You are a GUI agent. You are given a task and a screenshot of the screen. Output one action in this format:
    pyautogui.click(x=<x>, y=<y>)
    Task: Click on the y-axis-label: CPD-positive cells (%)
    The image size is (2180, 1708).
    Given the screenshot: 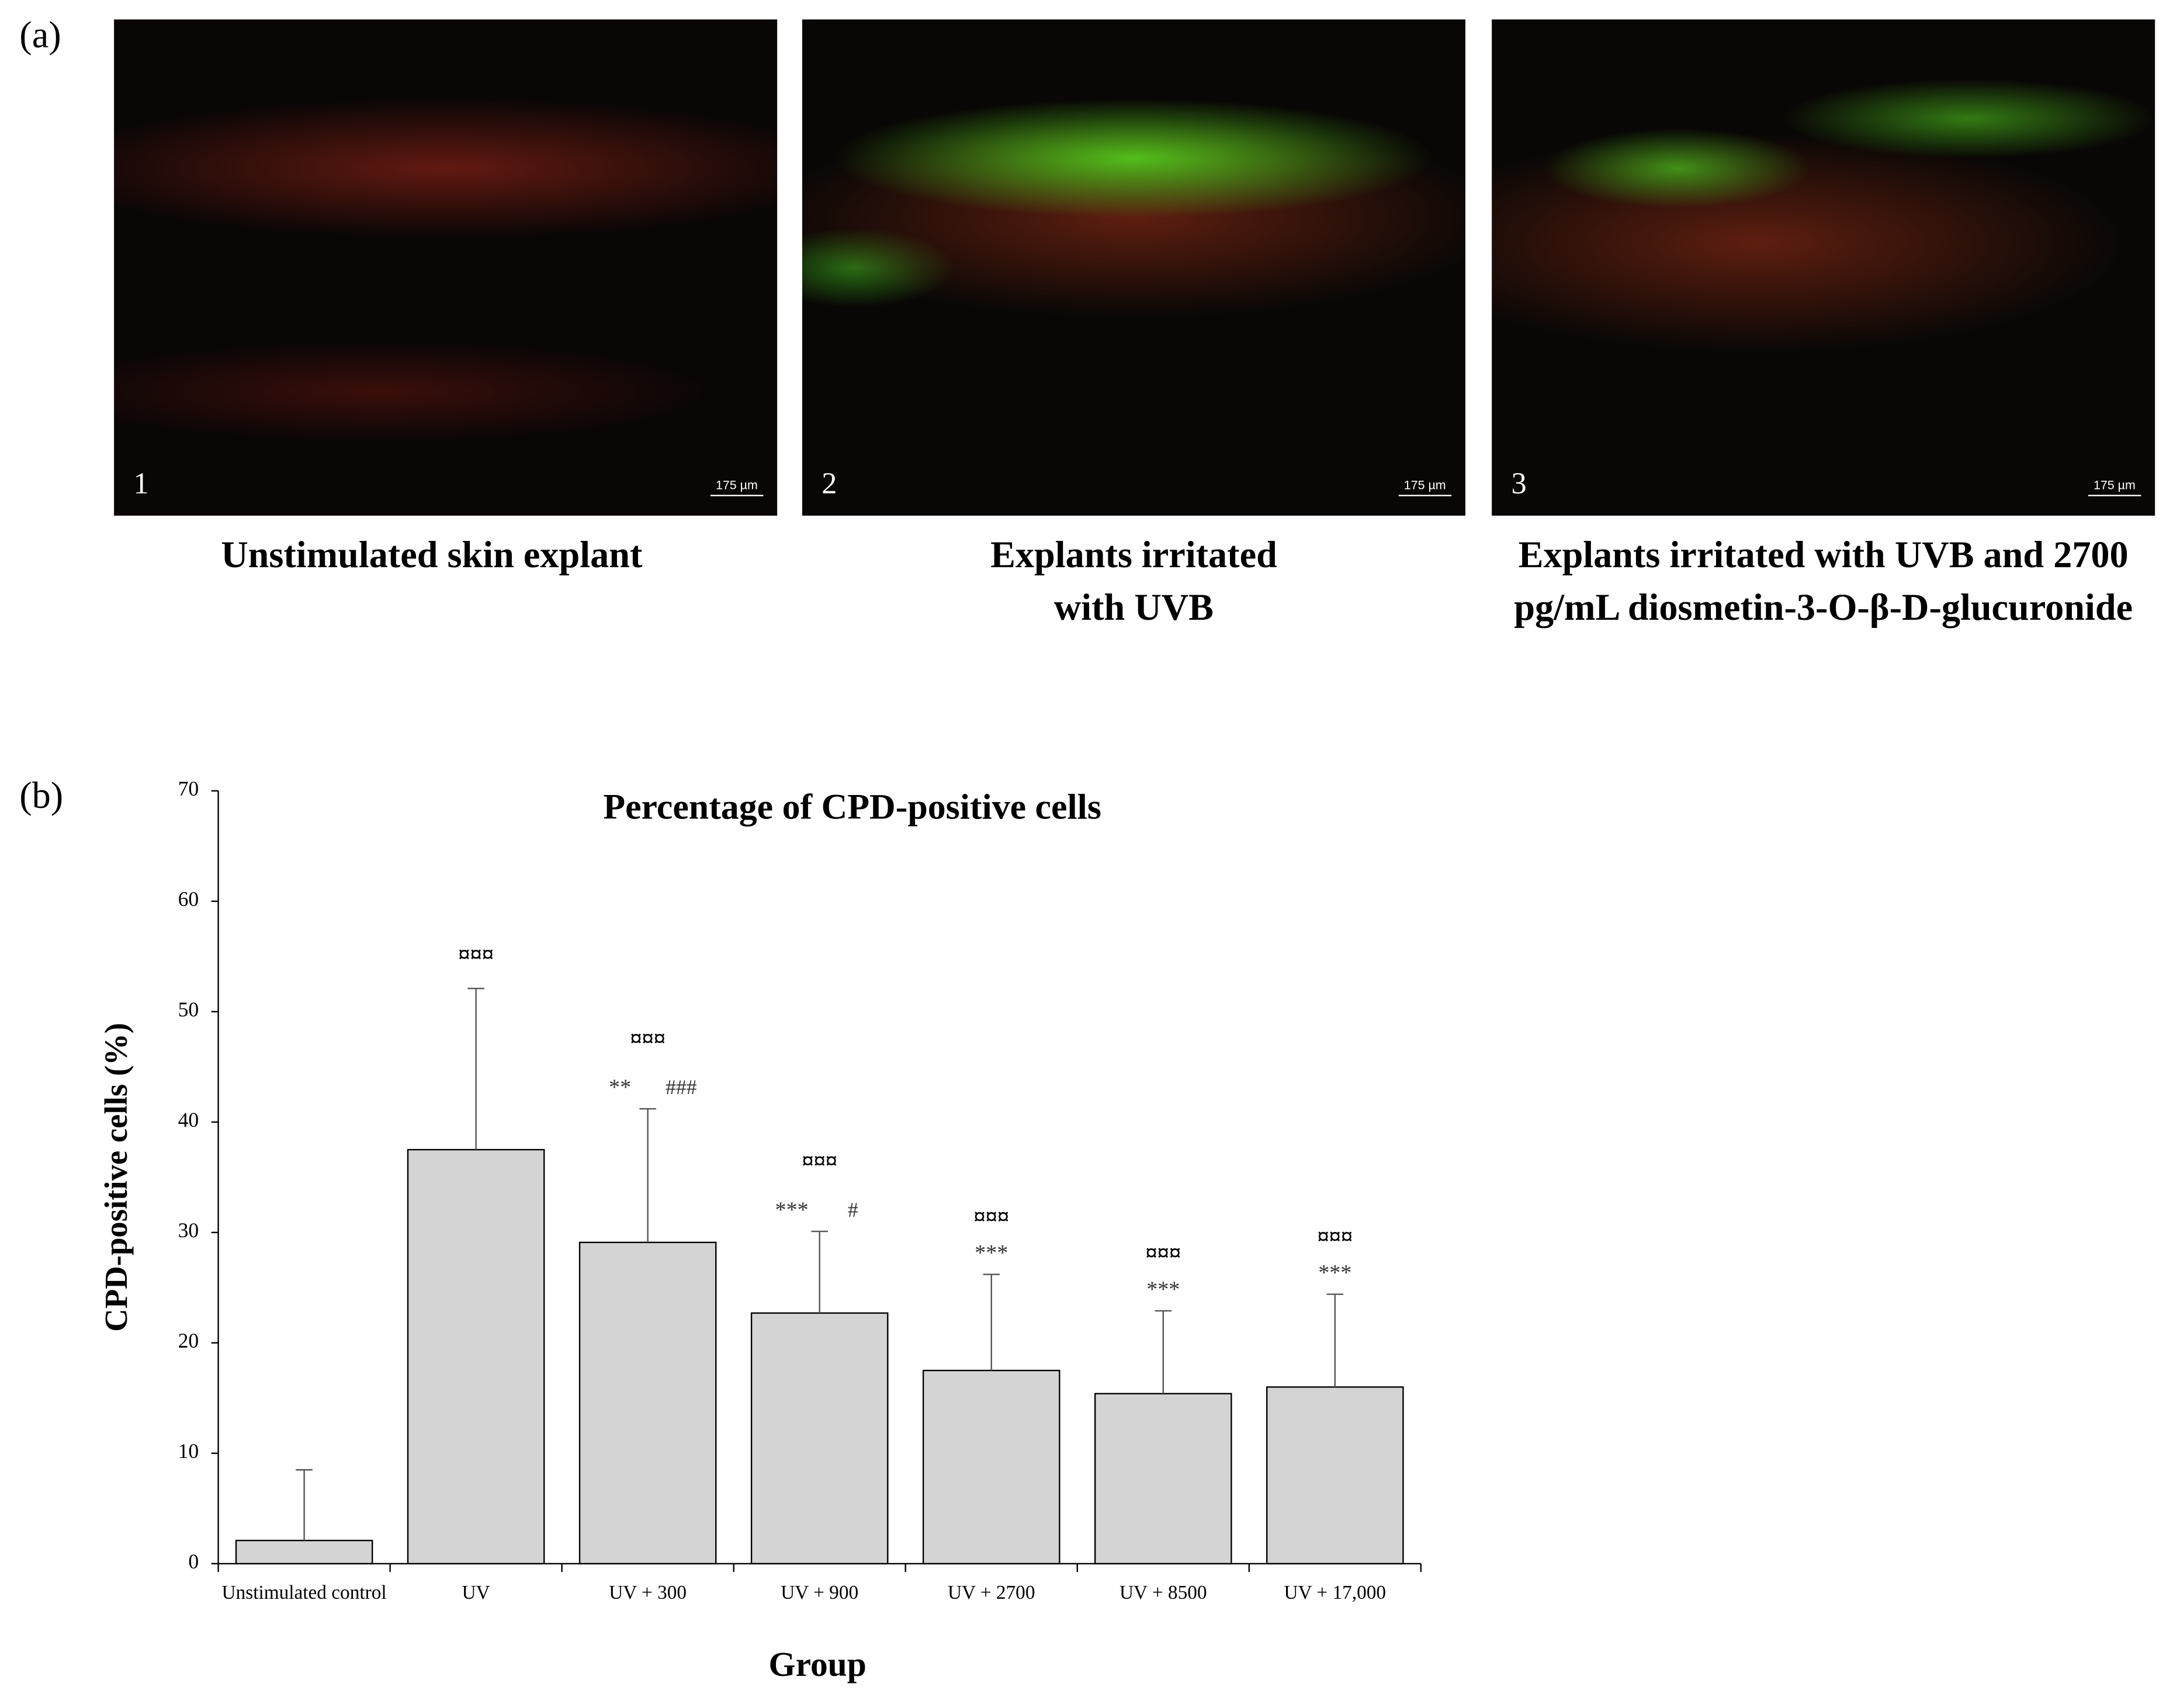 What is the action you would take?
    pyautogui.click(x=116, y=1177)
    